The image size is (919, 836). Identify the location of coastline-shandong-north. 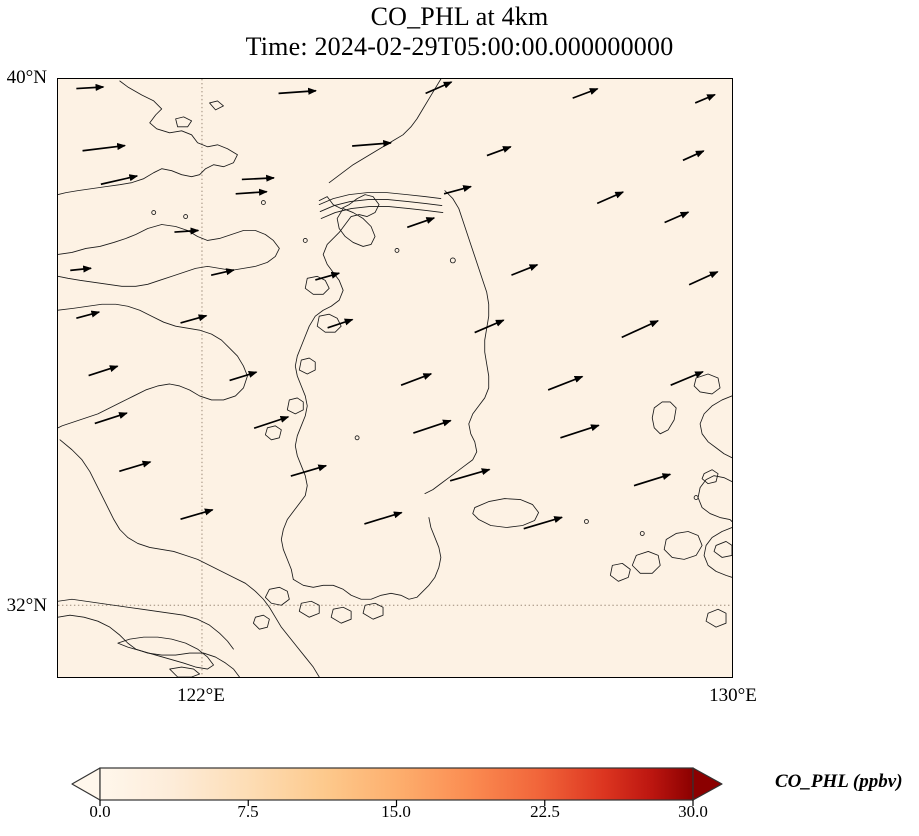
(169, 255).